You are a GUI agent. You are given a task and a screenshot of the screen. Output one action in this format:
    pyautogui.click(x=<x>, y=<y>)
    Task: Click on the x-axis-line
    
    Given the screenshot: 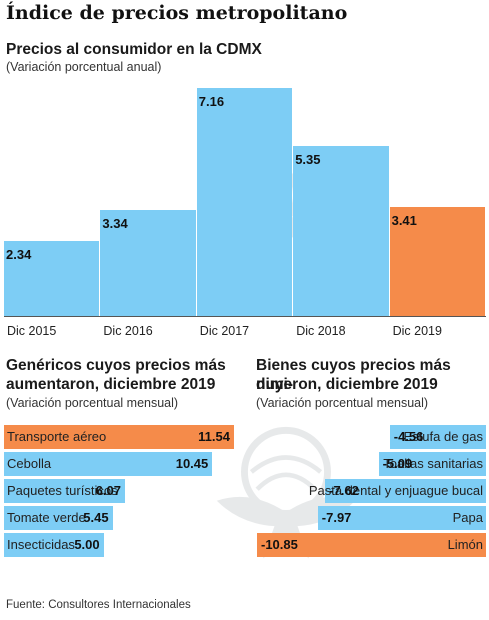 What is the action you would take?
    pyautogui.click(x=245, y=316)
    